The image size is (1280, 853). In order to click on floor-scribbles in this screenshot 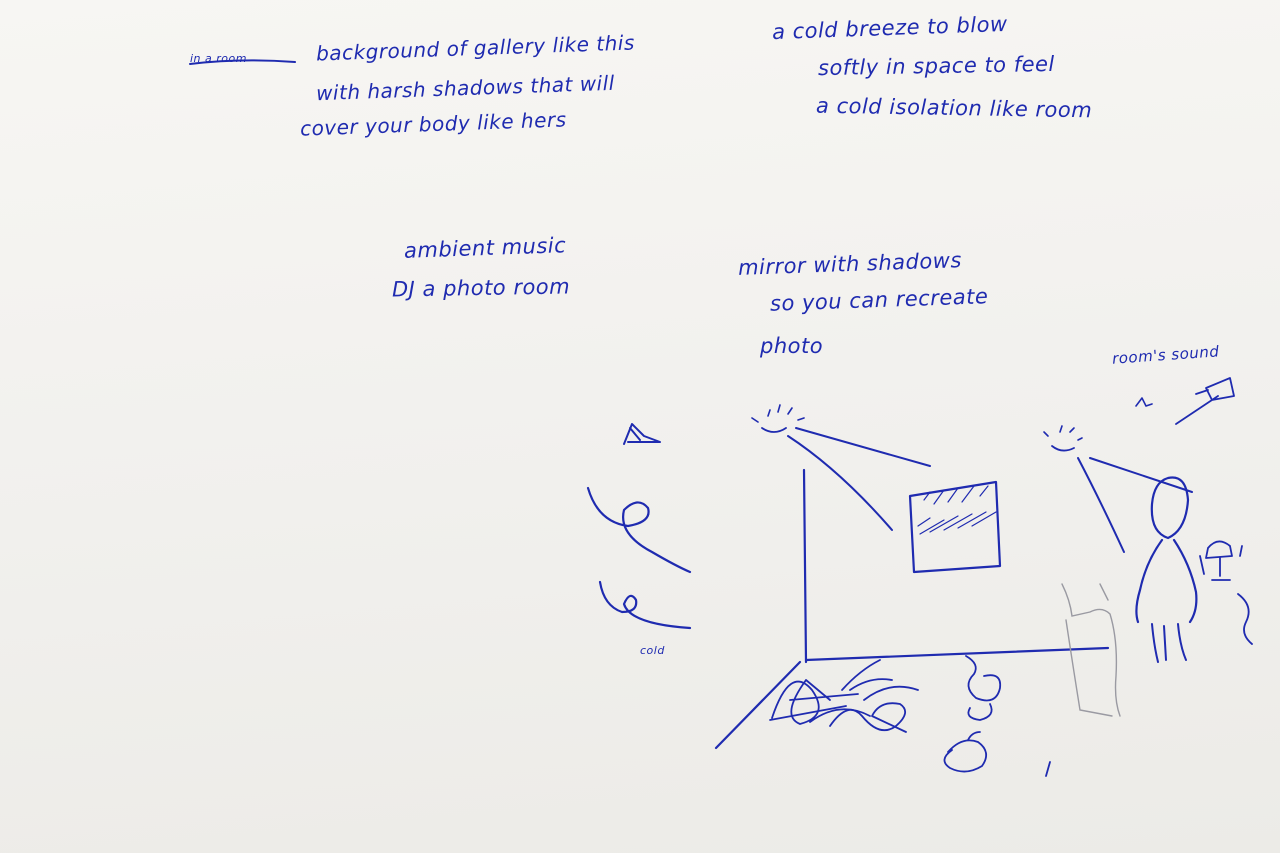, I will do `click(910, 716)`.